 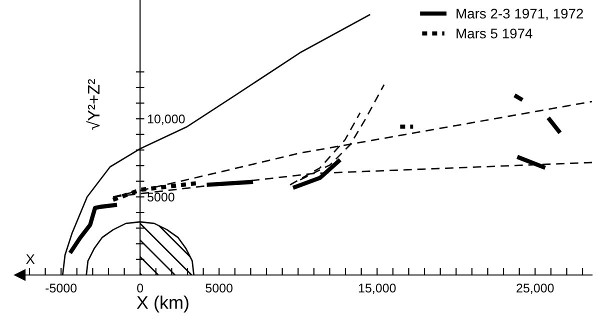 What do you see at coordinates (30, 259) in the screenshot?
I see `annotation: X` at bounding box center [30, 259].